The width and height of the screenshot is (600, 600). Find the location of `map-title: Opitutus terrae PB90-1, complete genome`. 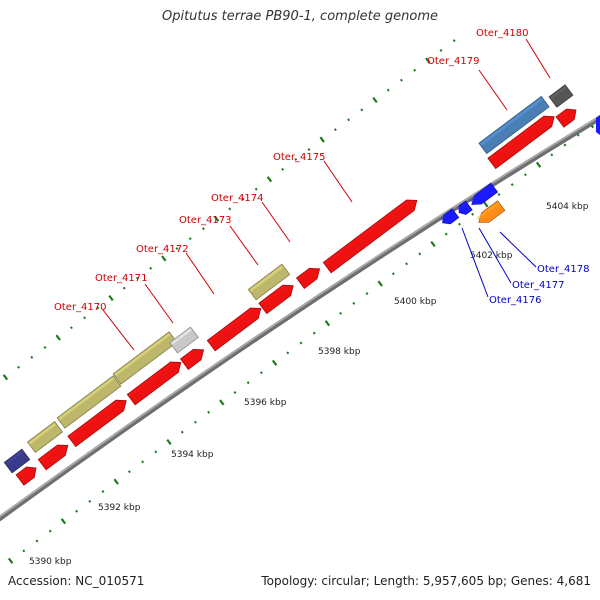

map-title: Opitutus terrae PB90-1, complete genome is located at coordinates (300, 16).